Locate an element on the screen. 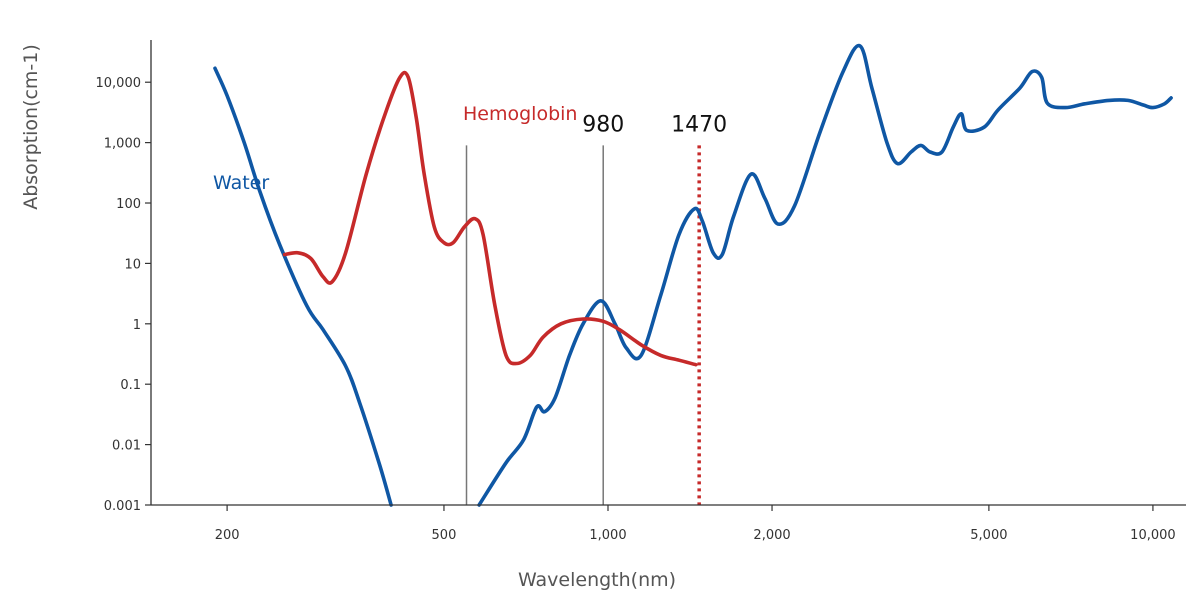 The height and width of the screenshot is (609, 1200). x-tick-label: 2,000 is located at coordinates (771, 535).